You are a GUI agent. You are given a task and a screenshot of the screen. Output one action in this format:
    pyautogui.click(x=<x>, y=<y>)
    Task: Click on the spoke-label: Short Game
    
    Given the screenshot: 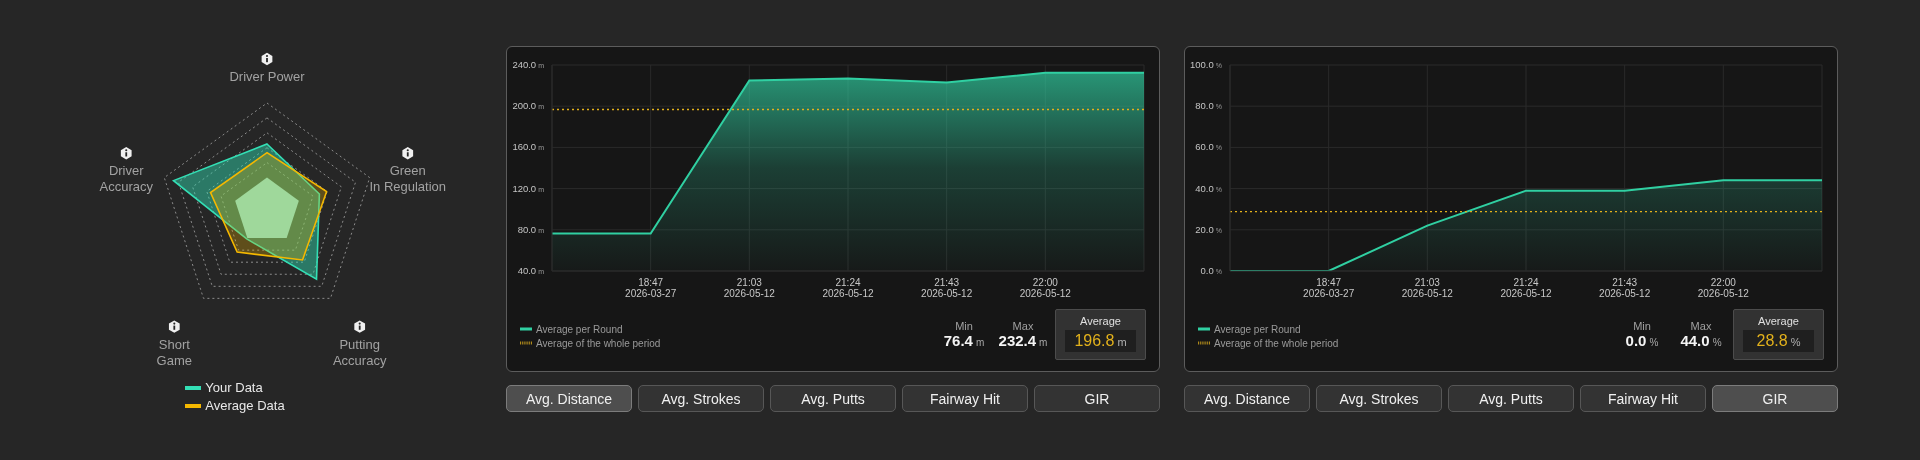 What is the action you would take?
    pyautogui.click(x=174, y=352)
    